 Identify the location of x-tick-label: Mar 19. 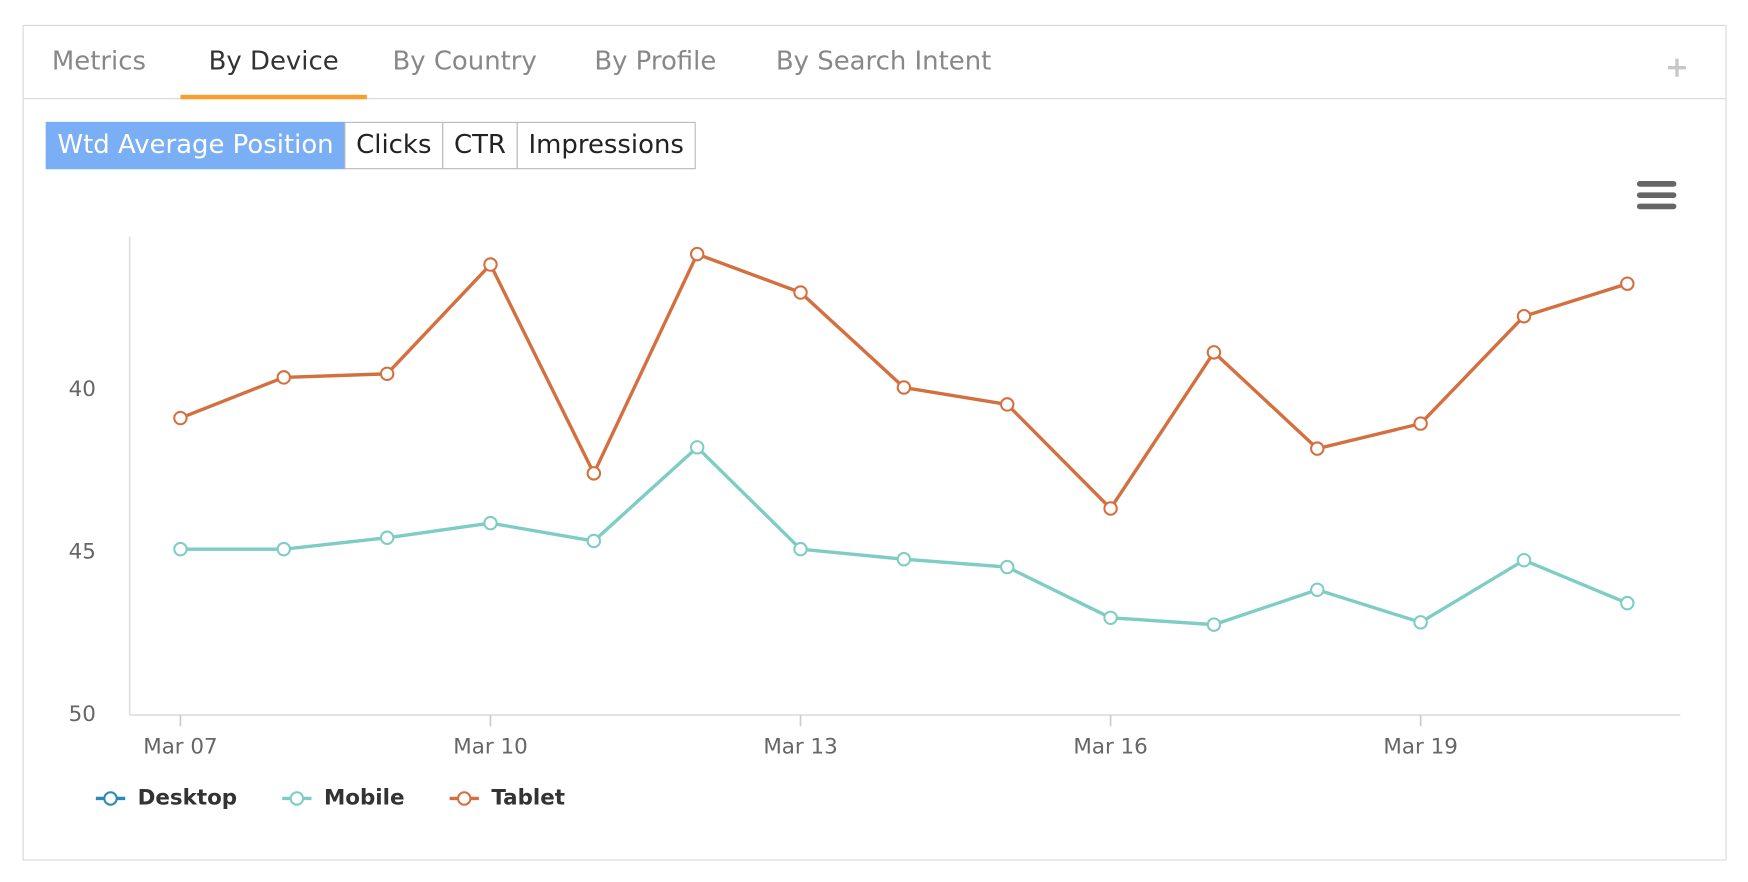
(1420, 747).